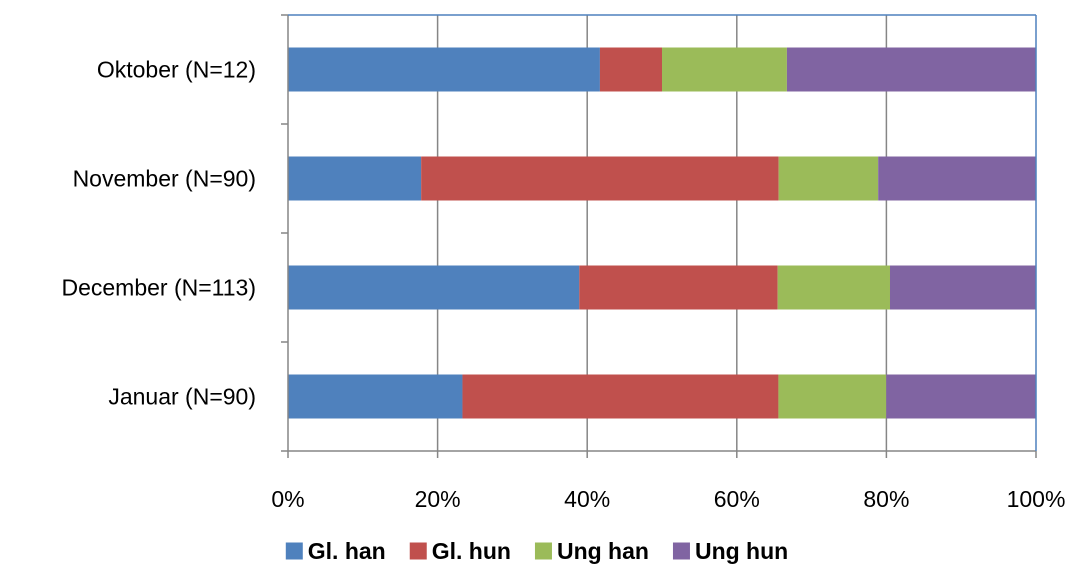 This screenshot has width=1074, height=570. What do you see at coordinates (176, 70) in the screenshot?
I see `category-label: Oktober (N=12)` at bounding box center [176, 70].